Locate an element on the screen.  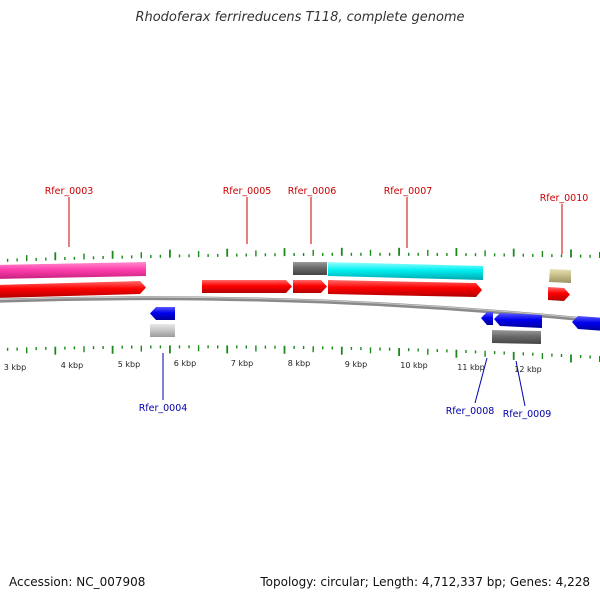
gene-label-rfer-0003: Rfer_0003 is located at coordinates (69, 191).